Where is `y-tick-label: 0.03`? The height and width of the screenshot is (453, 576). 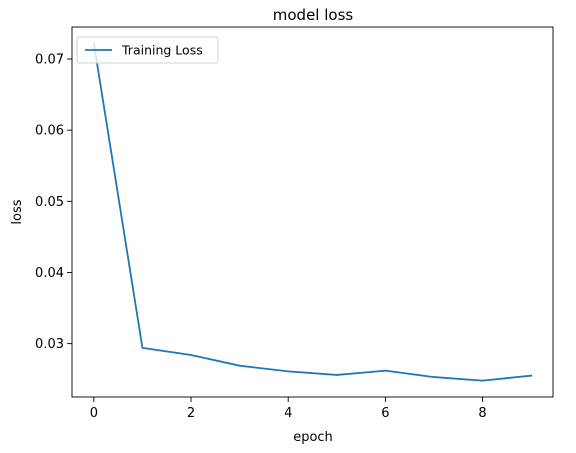
y-tick-label: 0.03 is located at coordinates (49, 344).